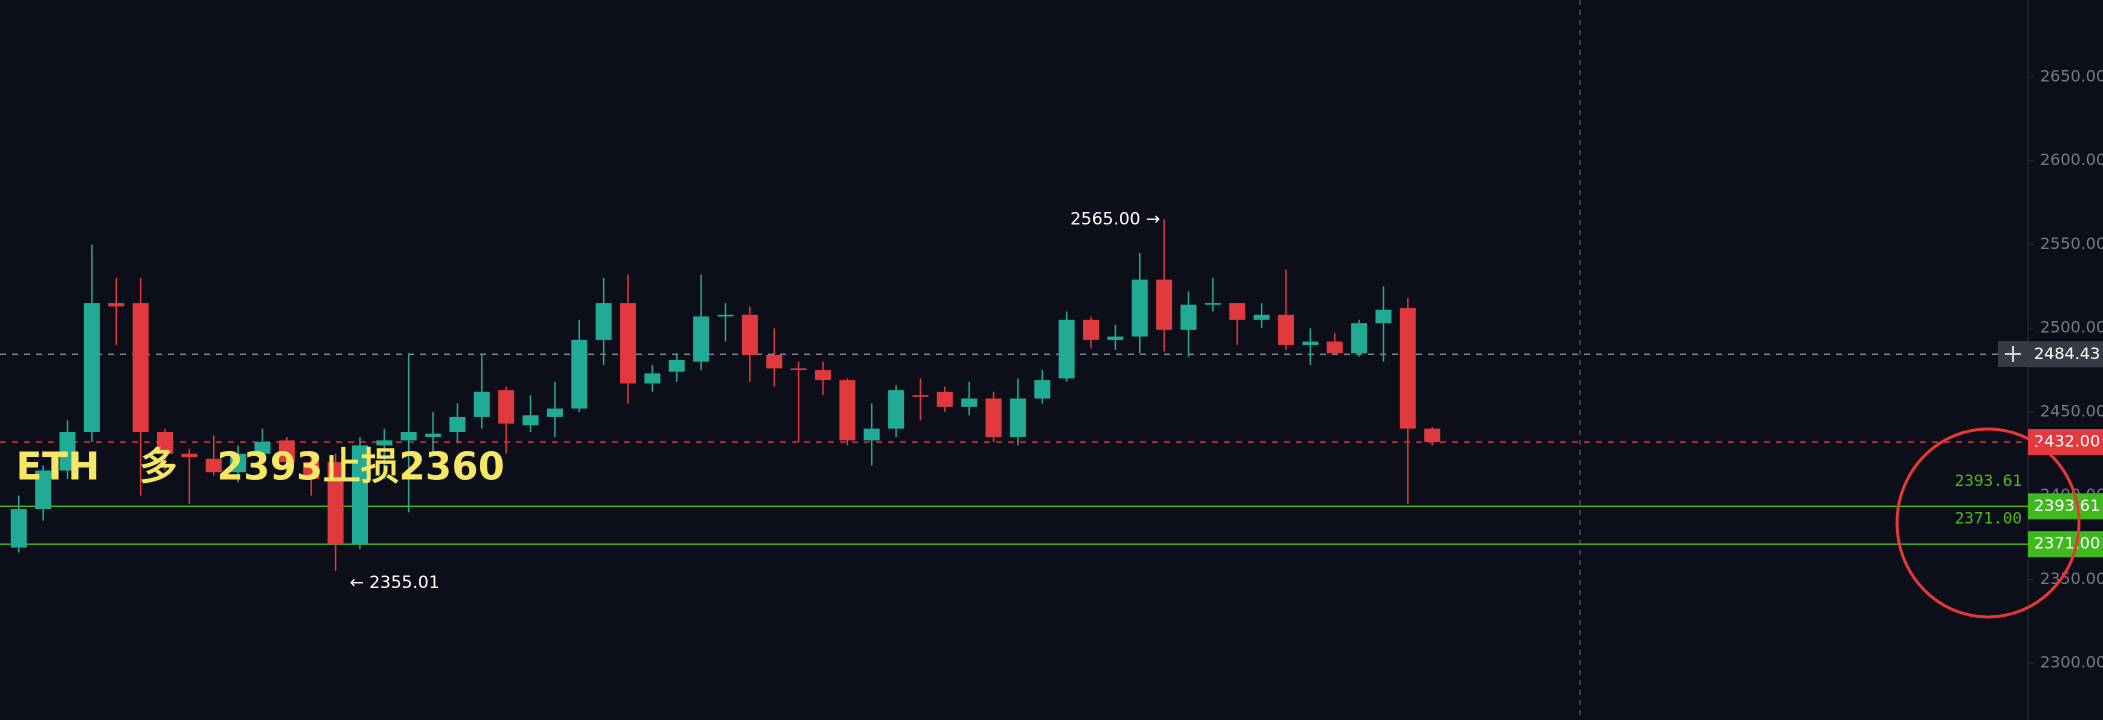 The height and width of the screenshot is (720, 2103). What do you see at coordinates (2071, 159) in the screenshot?
I see `y-tick-label: 2600.00` at bounding box center [2071, 159].